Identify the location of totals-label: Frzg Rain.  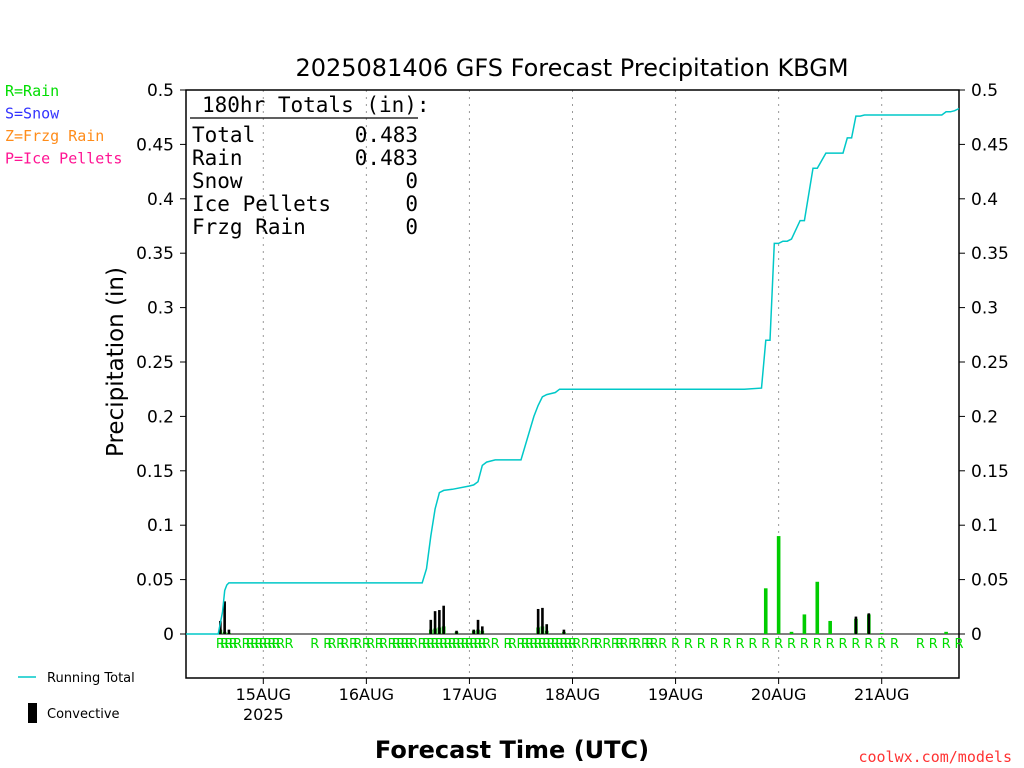
(249, 227).